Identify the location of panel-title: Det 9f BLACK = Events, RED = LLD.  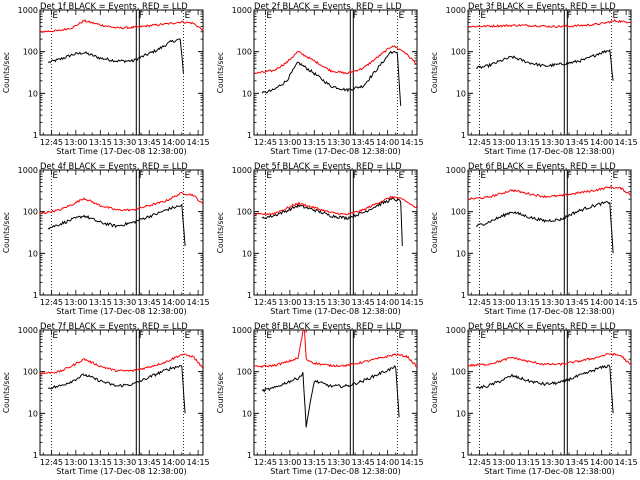
(542, 326).